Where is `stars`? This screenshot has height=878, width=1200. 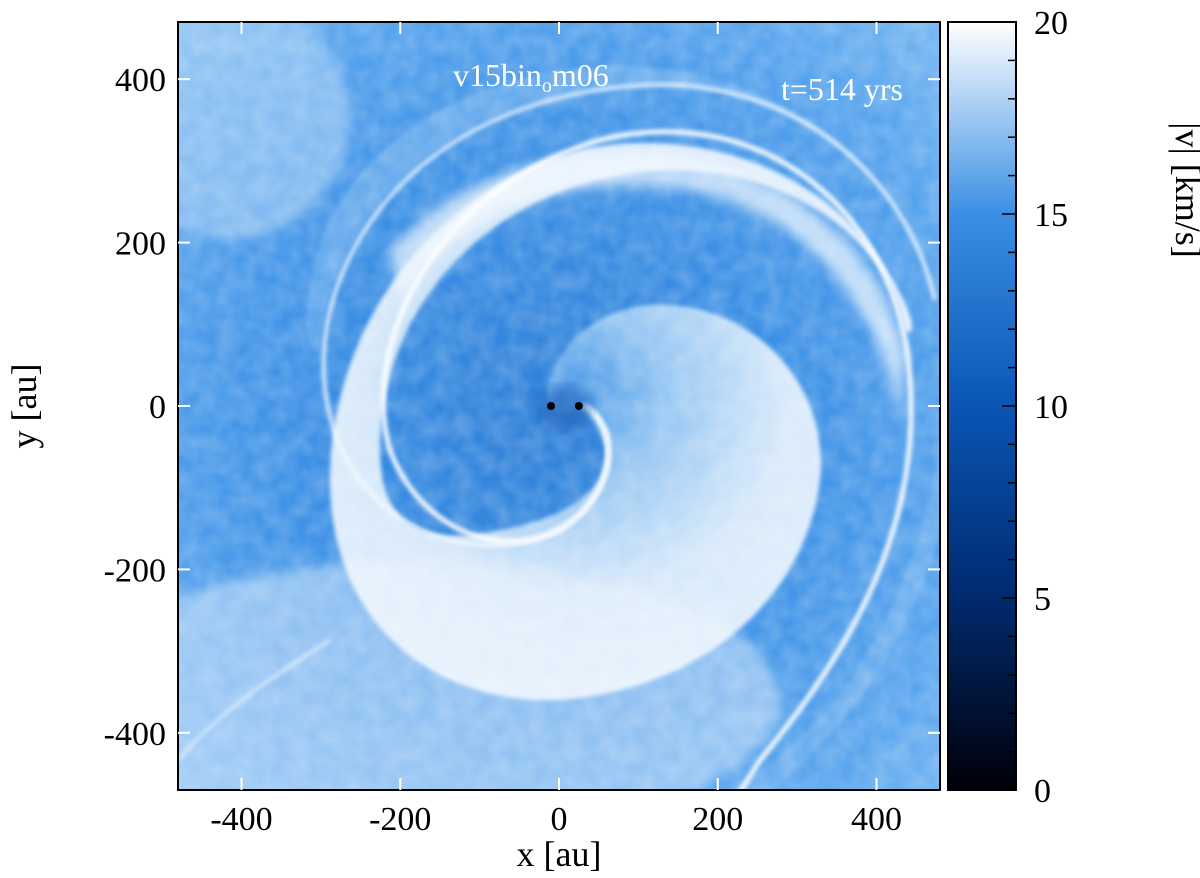
stars is located at coordinates (565, 406).